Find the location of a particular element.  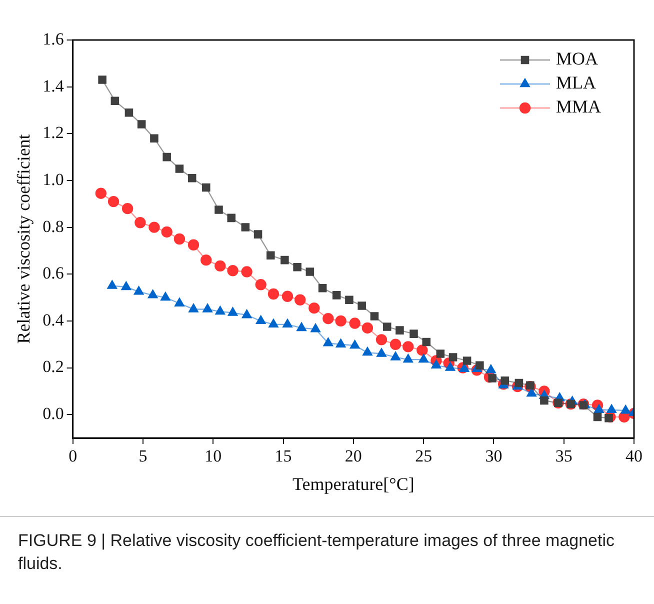

y-tick-label: 0.0 is located at coordinates (53, 414).